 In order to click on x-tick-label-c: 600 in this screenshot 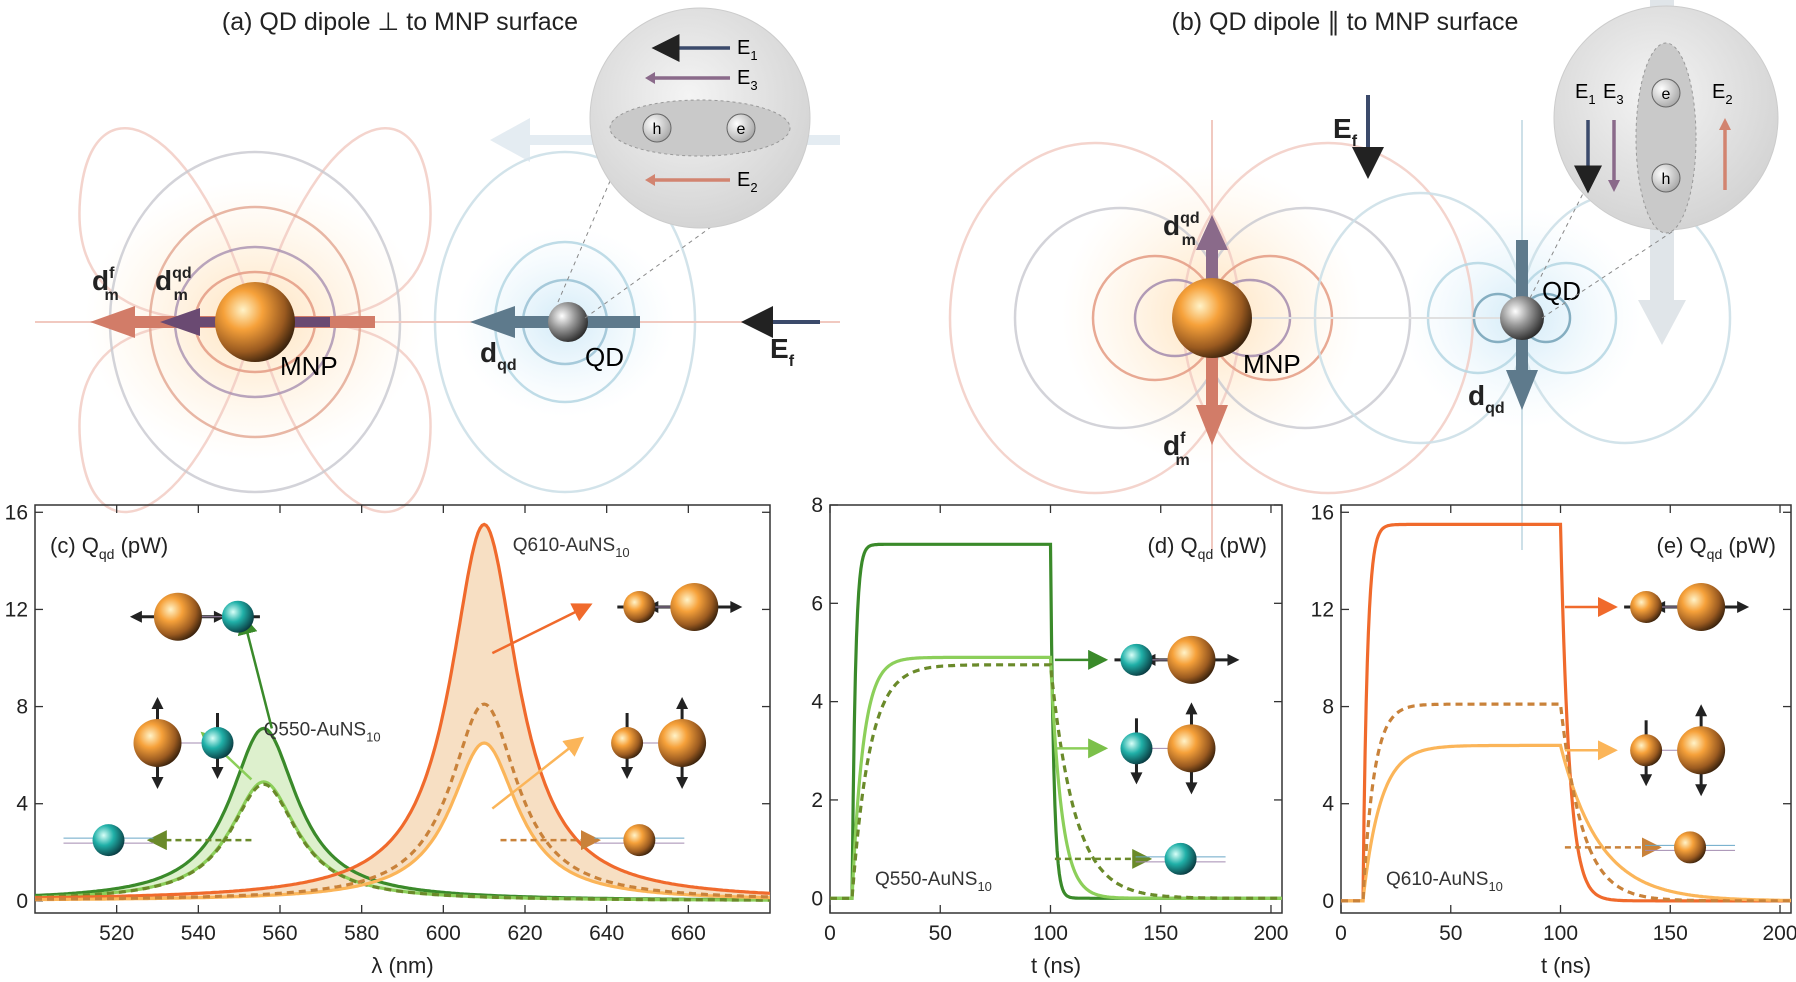, I will do `click(443, 933)`.